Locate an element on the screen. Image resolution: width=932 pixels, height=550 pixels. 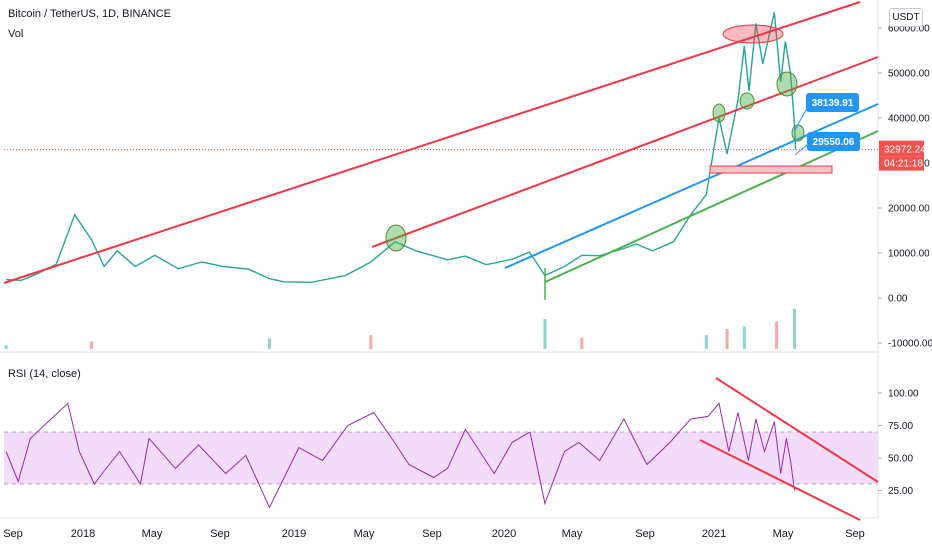
price-tick-label: 20000.00 is located at coordinates (909, 209).